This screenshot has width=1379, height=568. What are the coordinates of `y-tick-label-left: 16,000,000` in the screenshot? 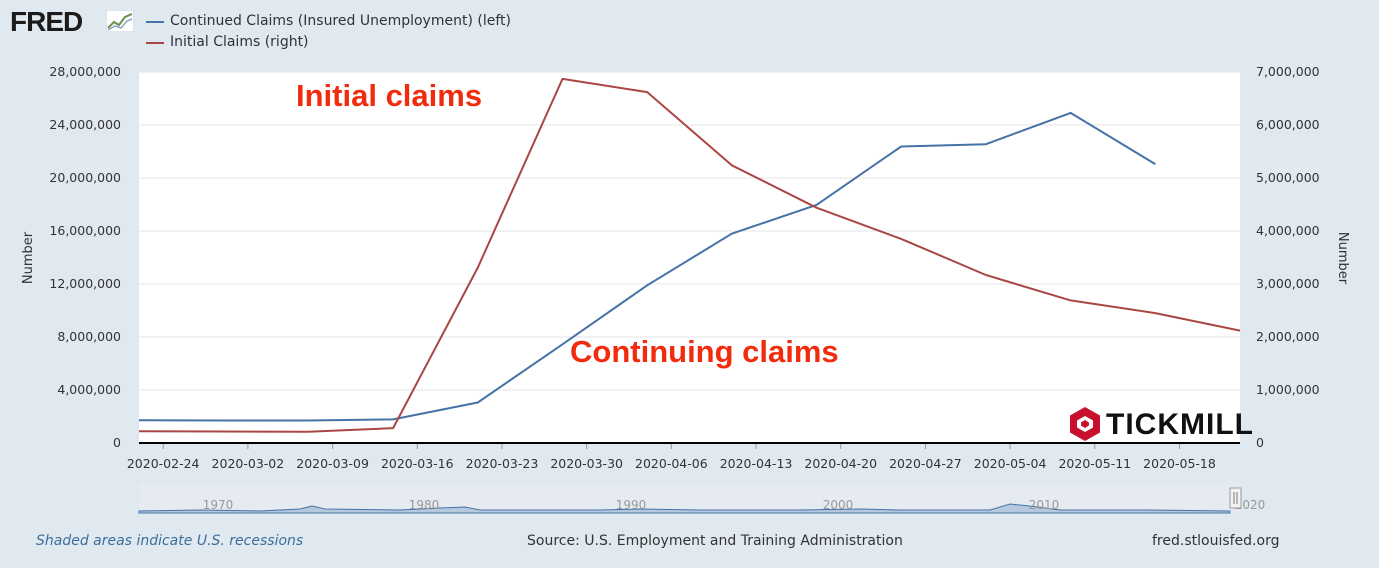 It's located at (85, 230).